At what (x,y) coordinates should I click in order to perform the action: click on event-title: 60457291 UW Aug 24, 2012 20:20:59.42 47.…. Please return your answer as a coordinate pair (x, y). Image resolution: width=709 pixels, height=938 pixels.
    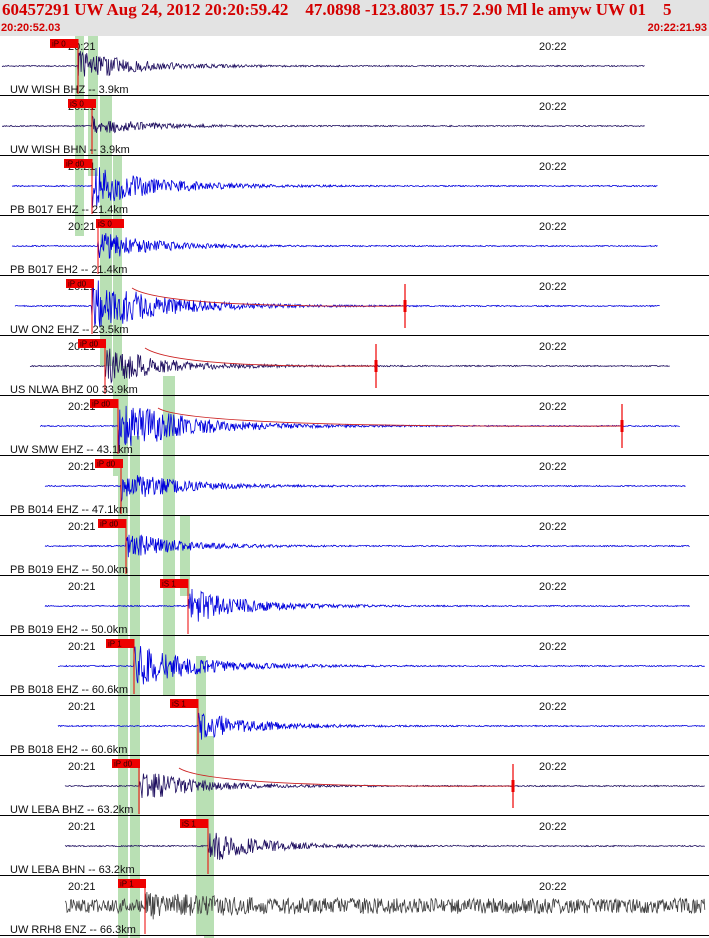
    Looking at the image, I should click on (337, 9).